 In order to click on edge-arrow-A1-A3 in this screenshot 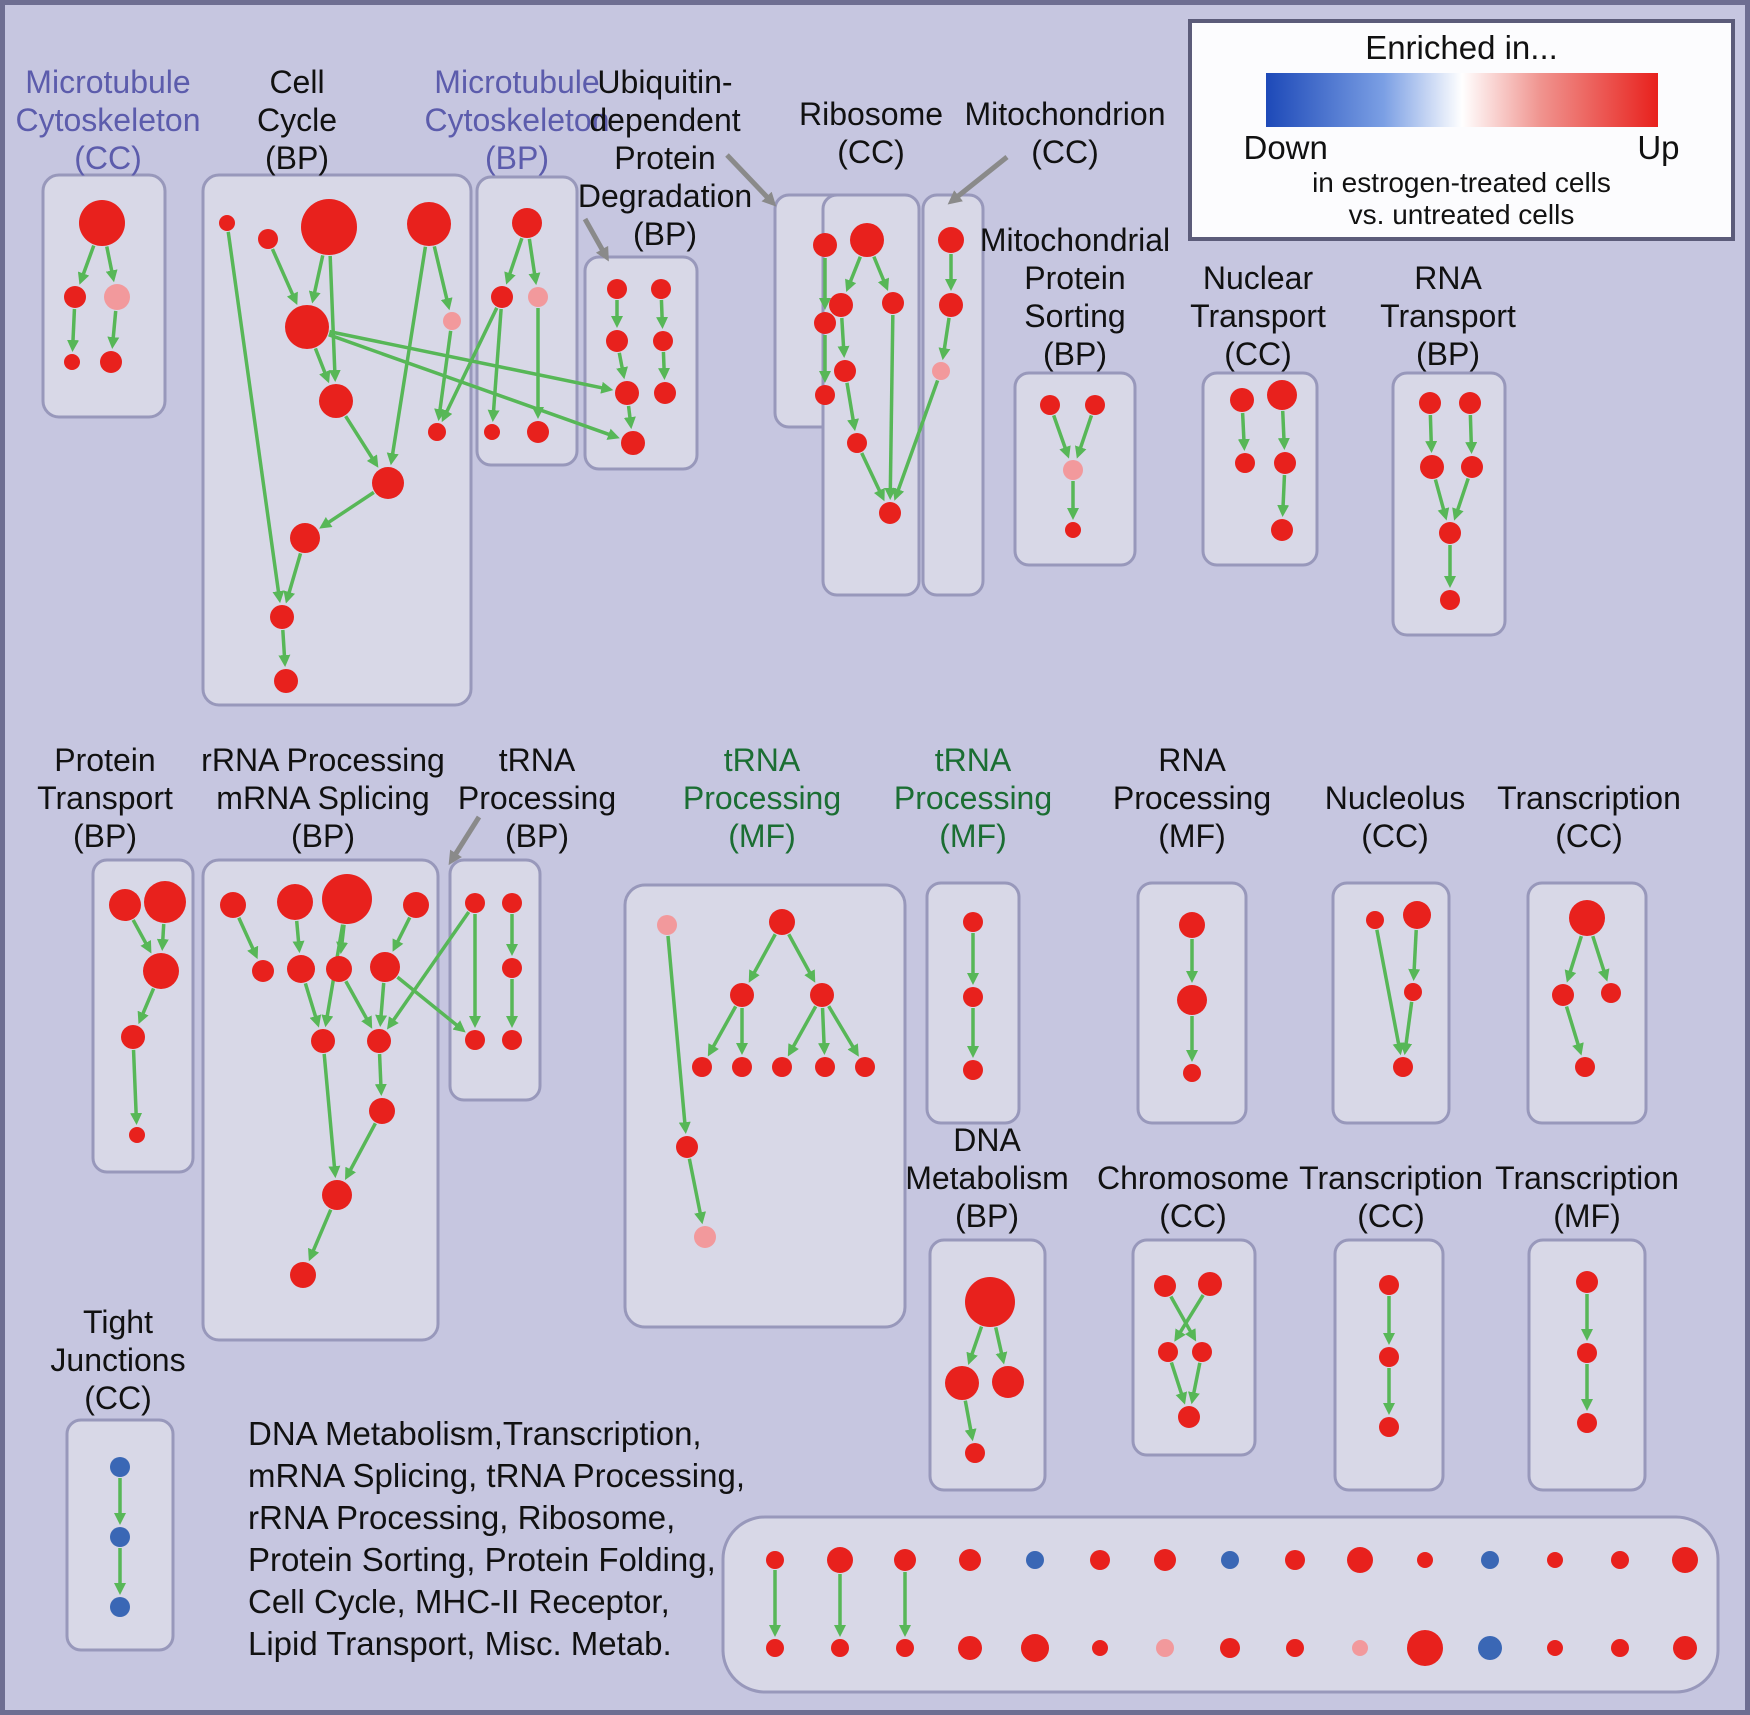, I will do `click(111, 264)`.